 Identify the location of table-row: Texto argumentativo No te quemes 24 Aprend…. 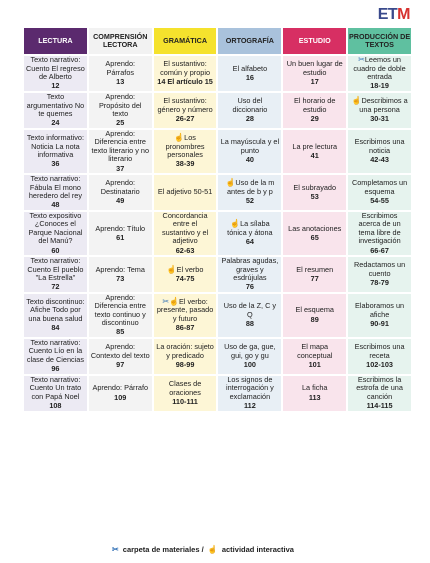
(217, 110).